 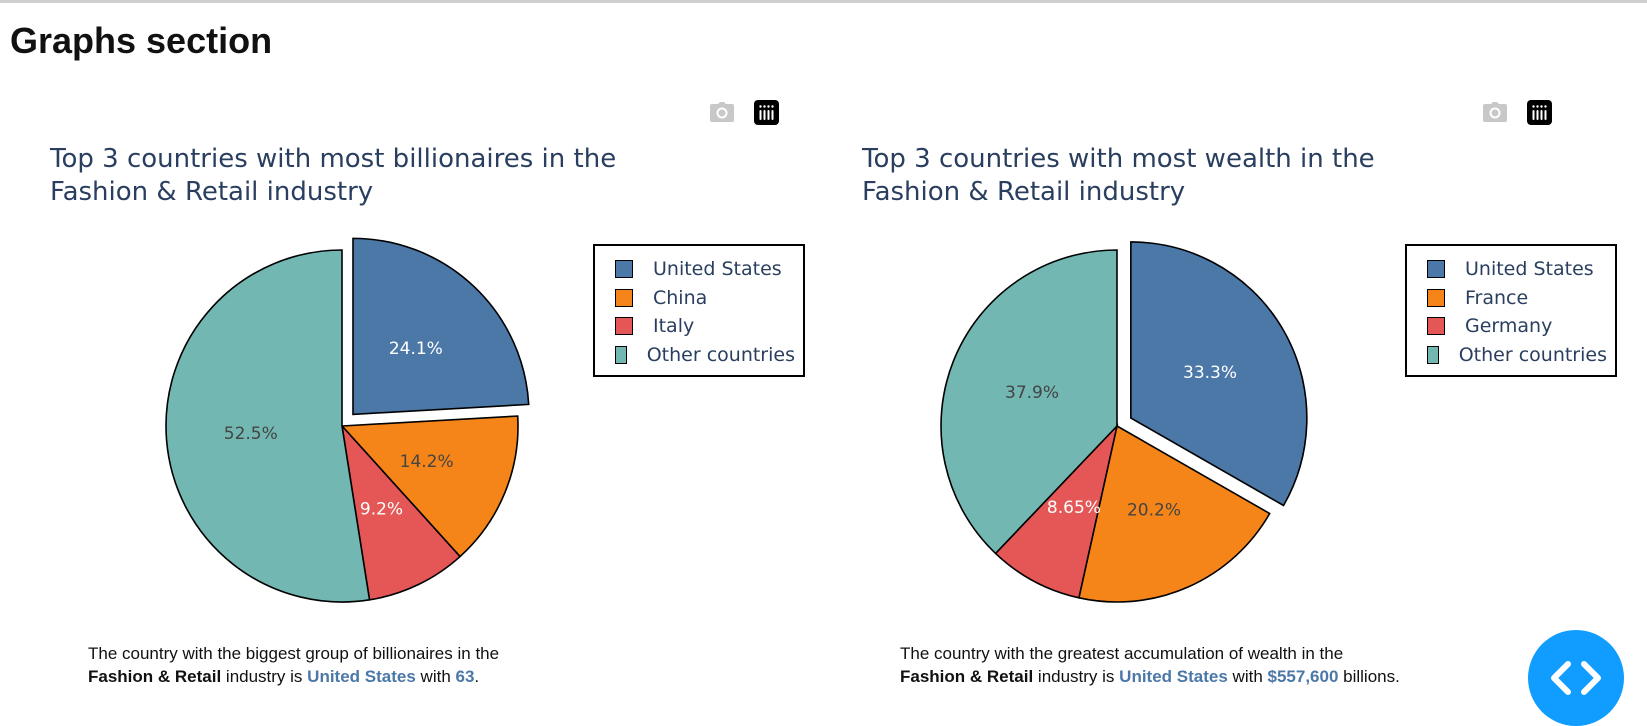 I want to click on slice-percent-label: 20.2%, so click(x=1154, y=511).